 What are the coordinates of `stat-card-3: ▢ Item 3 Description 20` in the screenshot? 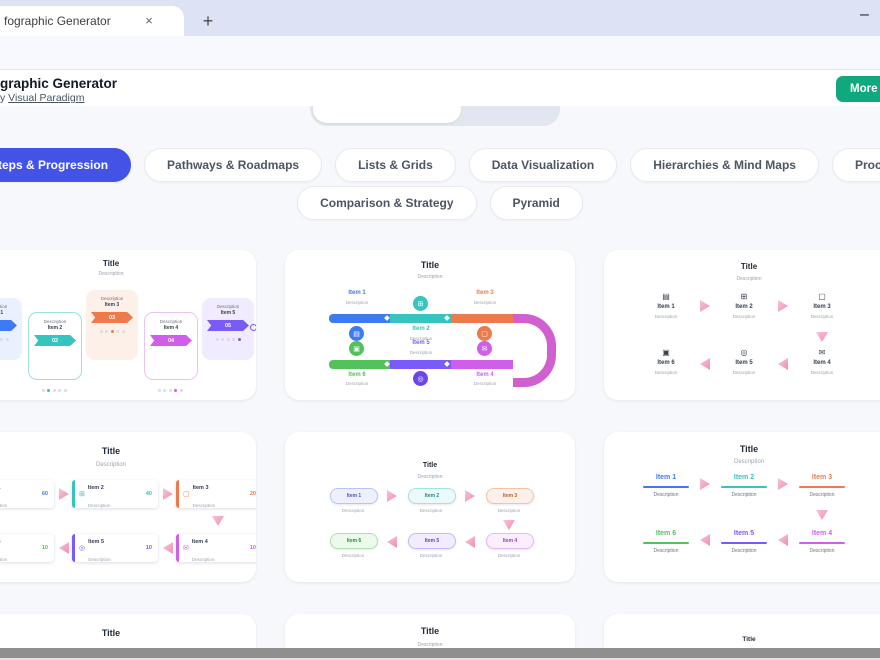 It's located at (216, 494).